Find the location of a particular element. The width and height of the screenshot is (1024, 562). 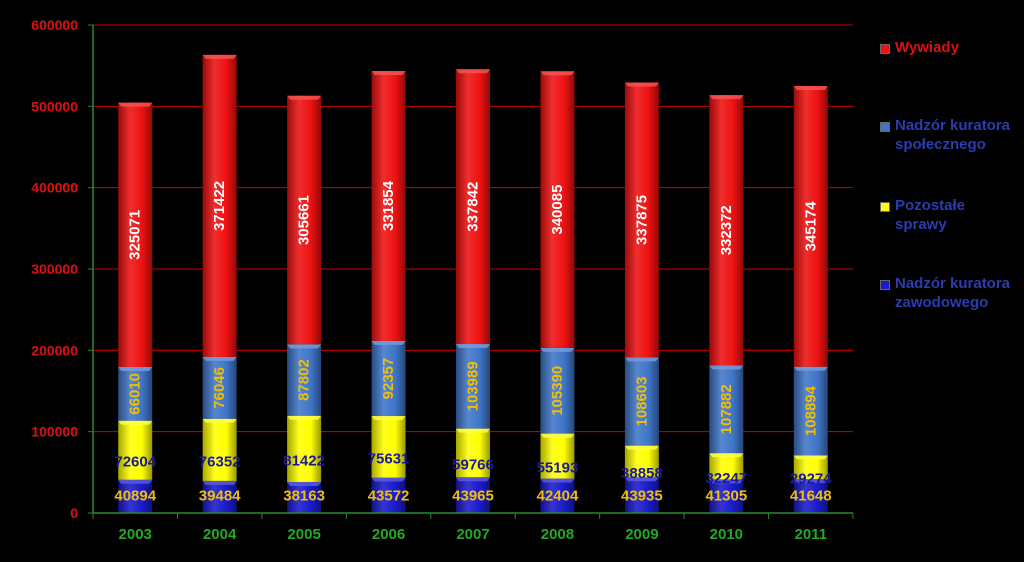

legend-label-pozostale: Pozostałe sprawy is located at coordinates (930, 215).